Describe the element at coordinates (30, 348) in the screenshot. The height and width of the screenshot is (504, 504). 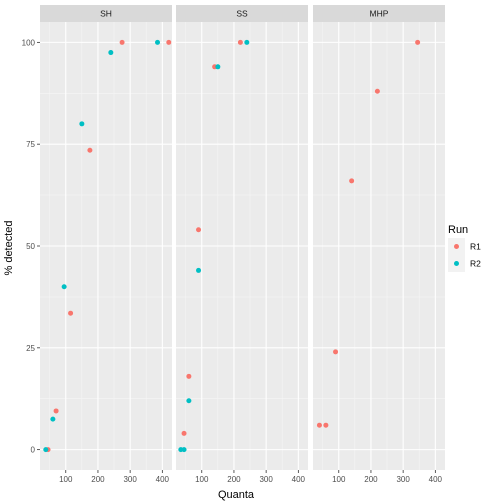
I see `y-tick-label: 25` at that location.